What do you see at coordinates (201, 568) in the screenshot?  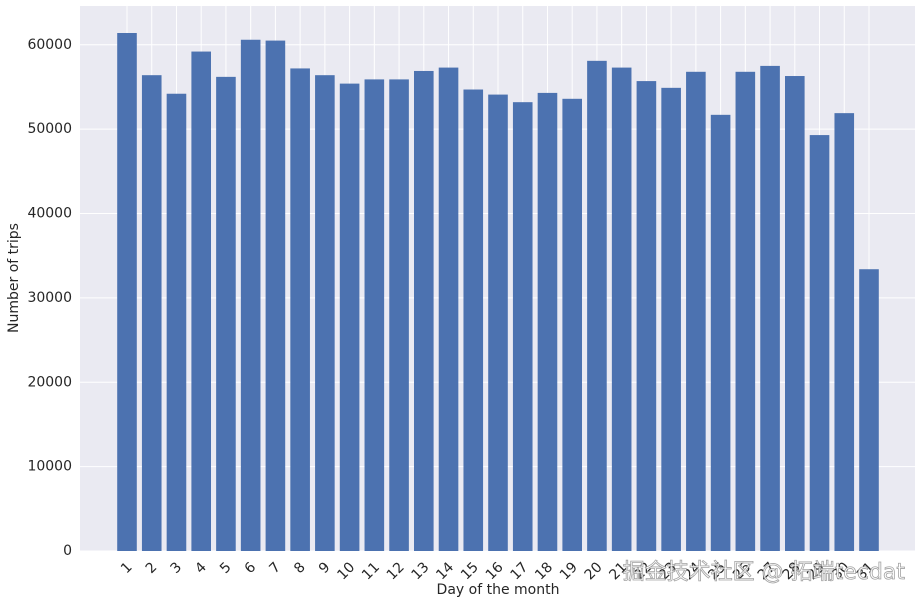 I see `x-tick-label: 4` at bounding box center [201, 568].